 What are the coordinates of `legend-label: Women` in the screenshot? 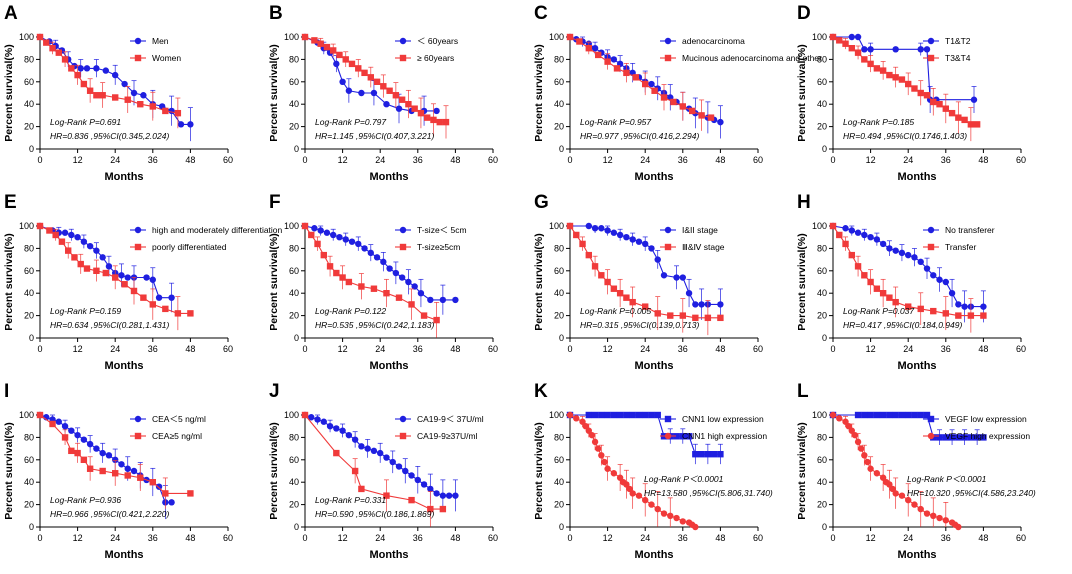 It's located at (166, 58).